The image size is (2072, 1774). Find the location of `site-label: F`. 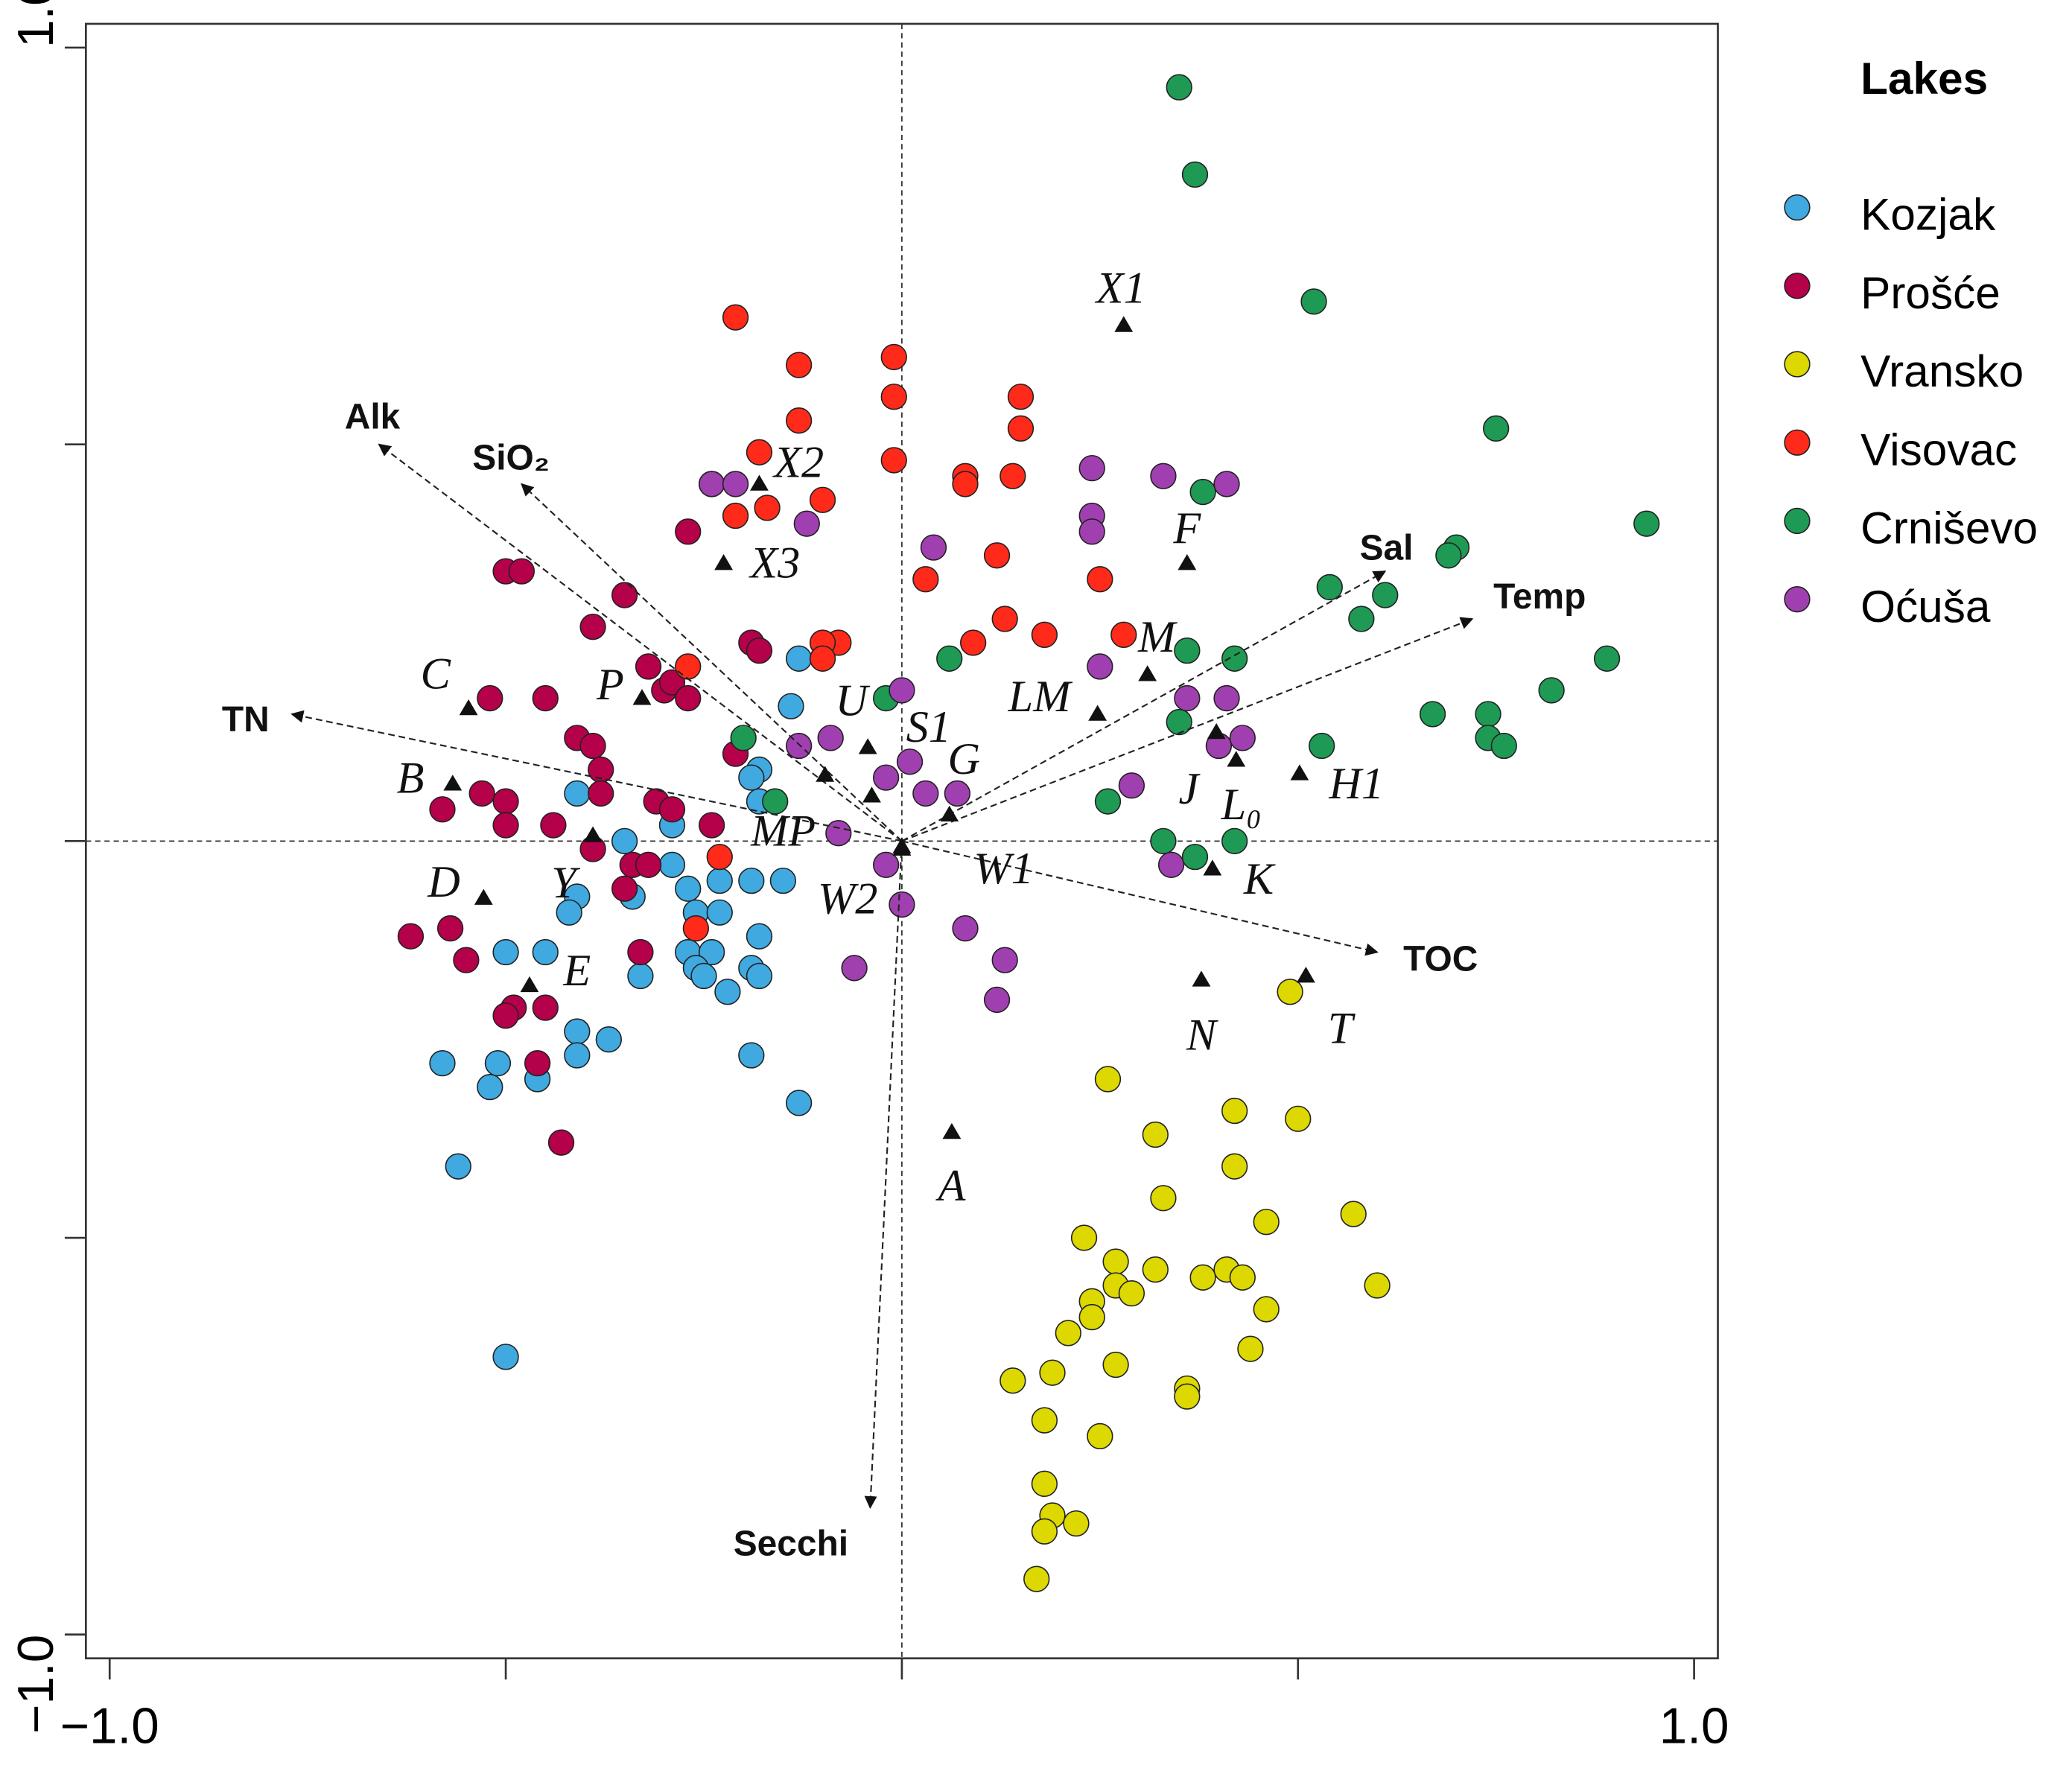

site-label: F is located at coordinates (1186, 528).